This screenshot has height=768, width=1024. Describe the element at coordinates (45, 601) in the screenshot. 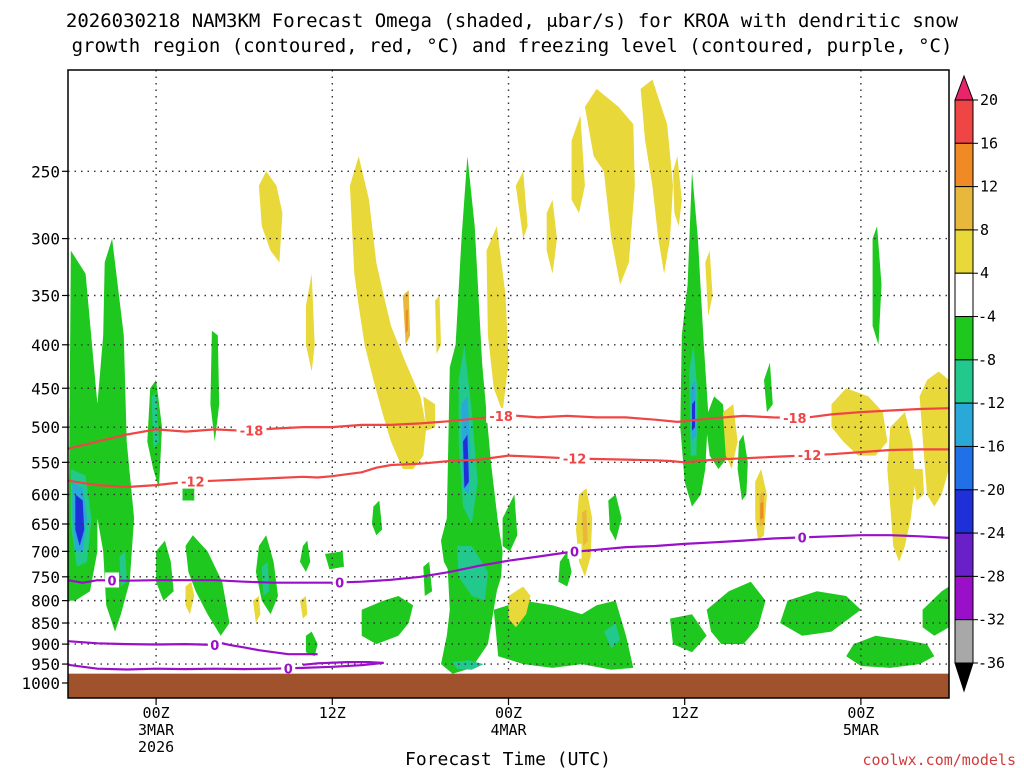

I see `y-tick-label-800: 800` at that location.